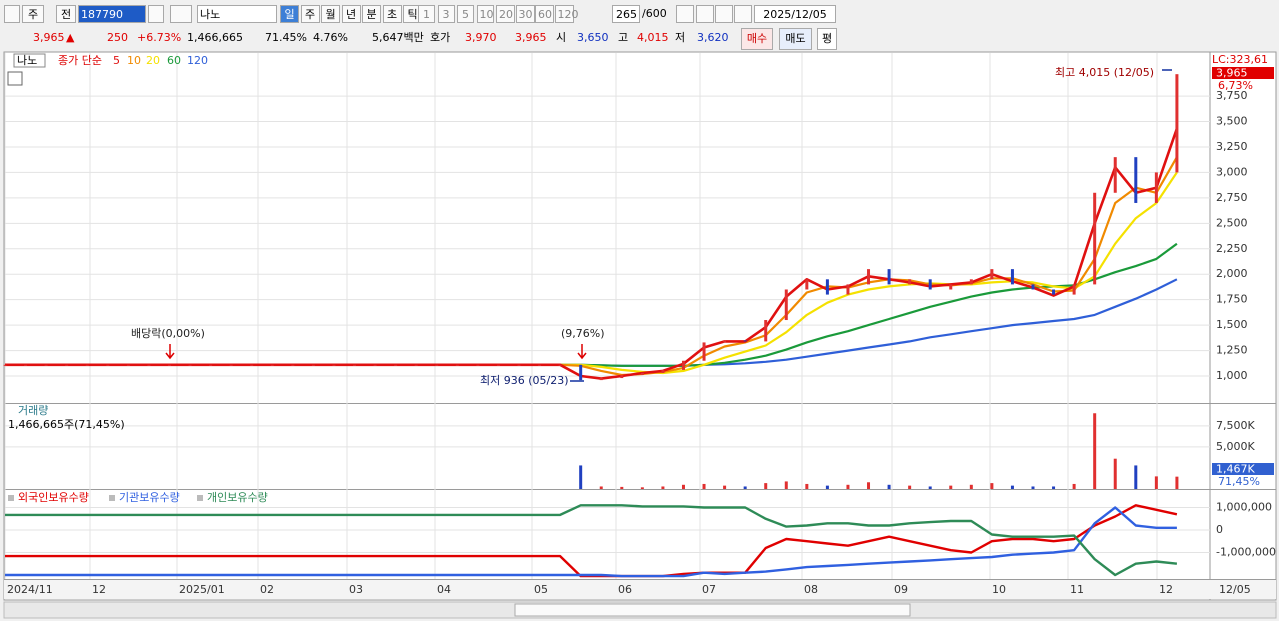 The image size is (1279, 621). Describe the element at coordinates (112, 14) in the screenshot. I see `code-input: 187790` at that location.